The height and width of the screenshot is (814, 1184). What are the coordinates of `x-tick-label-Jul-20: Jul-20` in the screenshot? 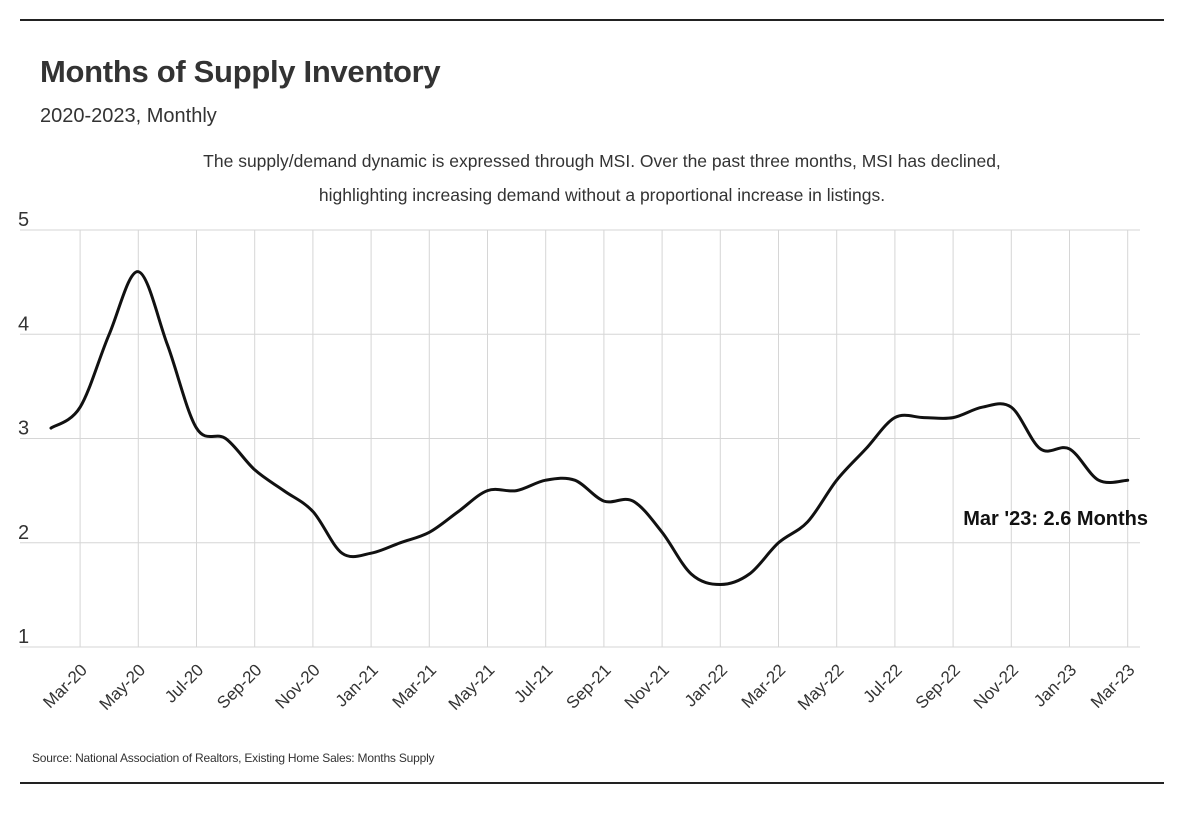 It's located at (184, 683).